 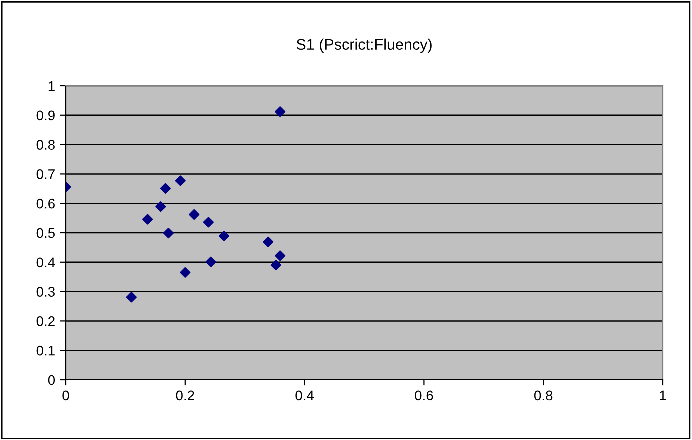 What do you see at coordinates (46, 233) in the screenshot?
I see `y-tick-label: 0.5` at bounding box center [46, 233].